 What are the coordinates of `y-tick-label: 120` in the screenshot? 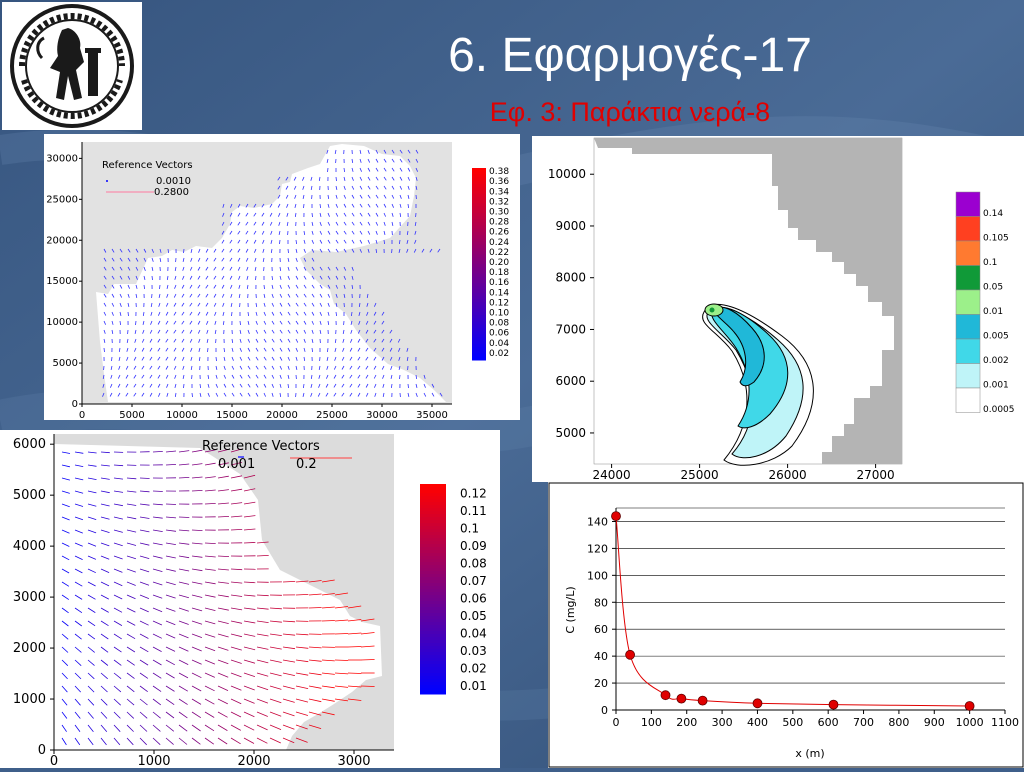 It's located at (597, 548).